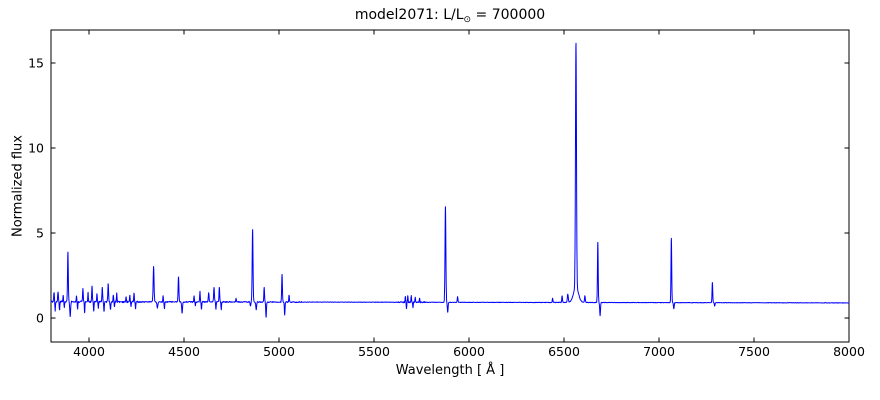 The height and width of the screenshot is (400, 880). What do you see at coordinates (659, 351) in the screenshot?
I see `x-tick-label: 7000` at bounding box center [659, 351].